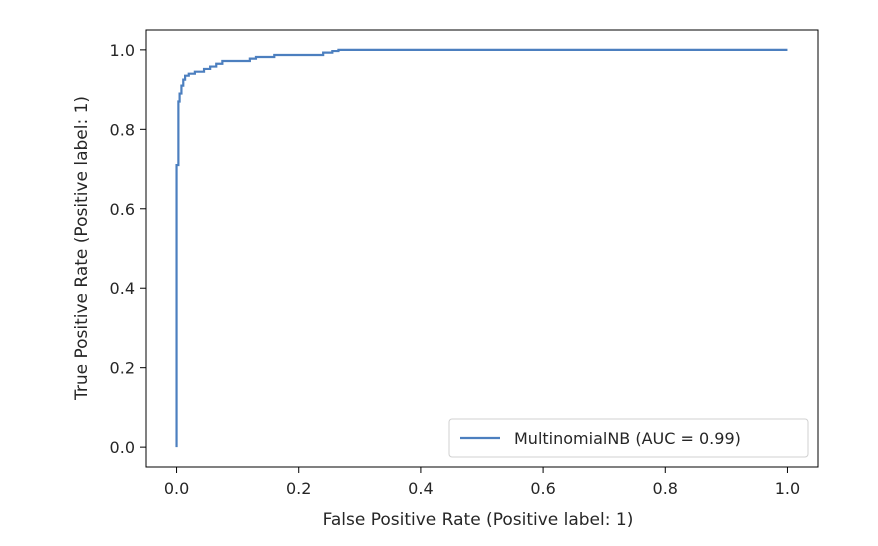 Image resolution: width=878 pixels, height=546 pixels. Describe the element at coordinates (122, 368) in the screenshot. I see `y-tick-label: 0.2` at that location.